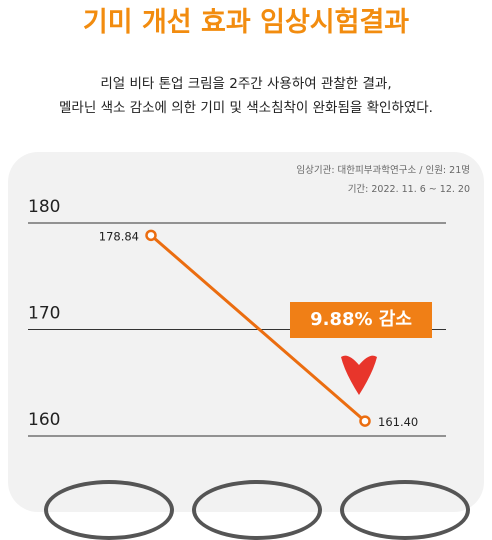  What do you see at coordinates (44, 314) in the screenshot?
I see `y-tick-label: 170` at bounding box center [44, 314].